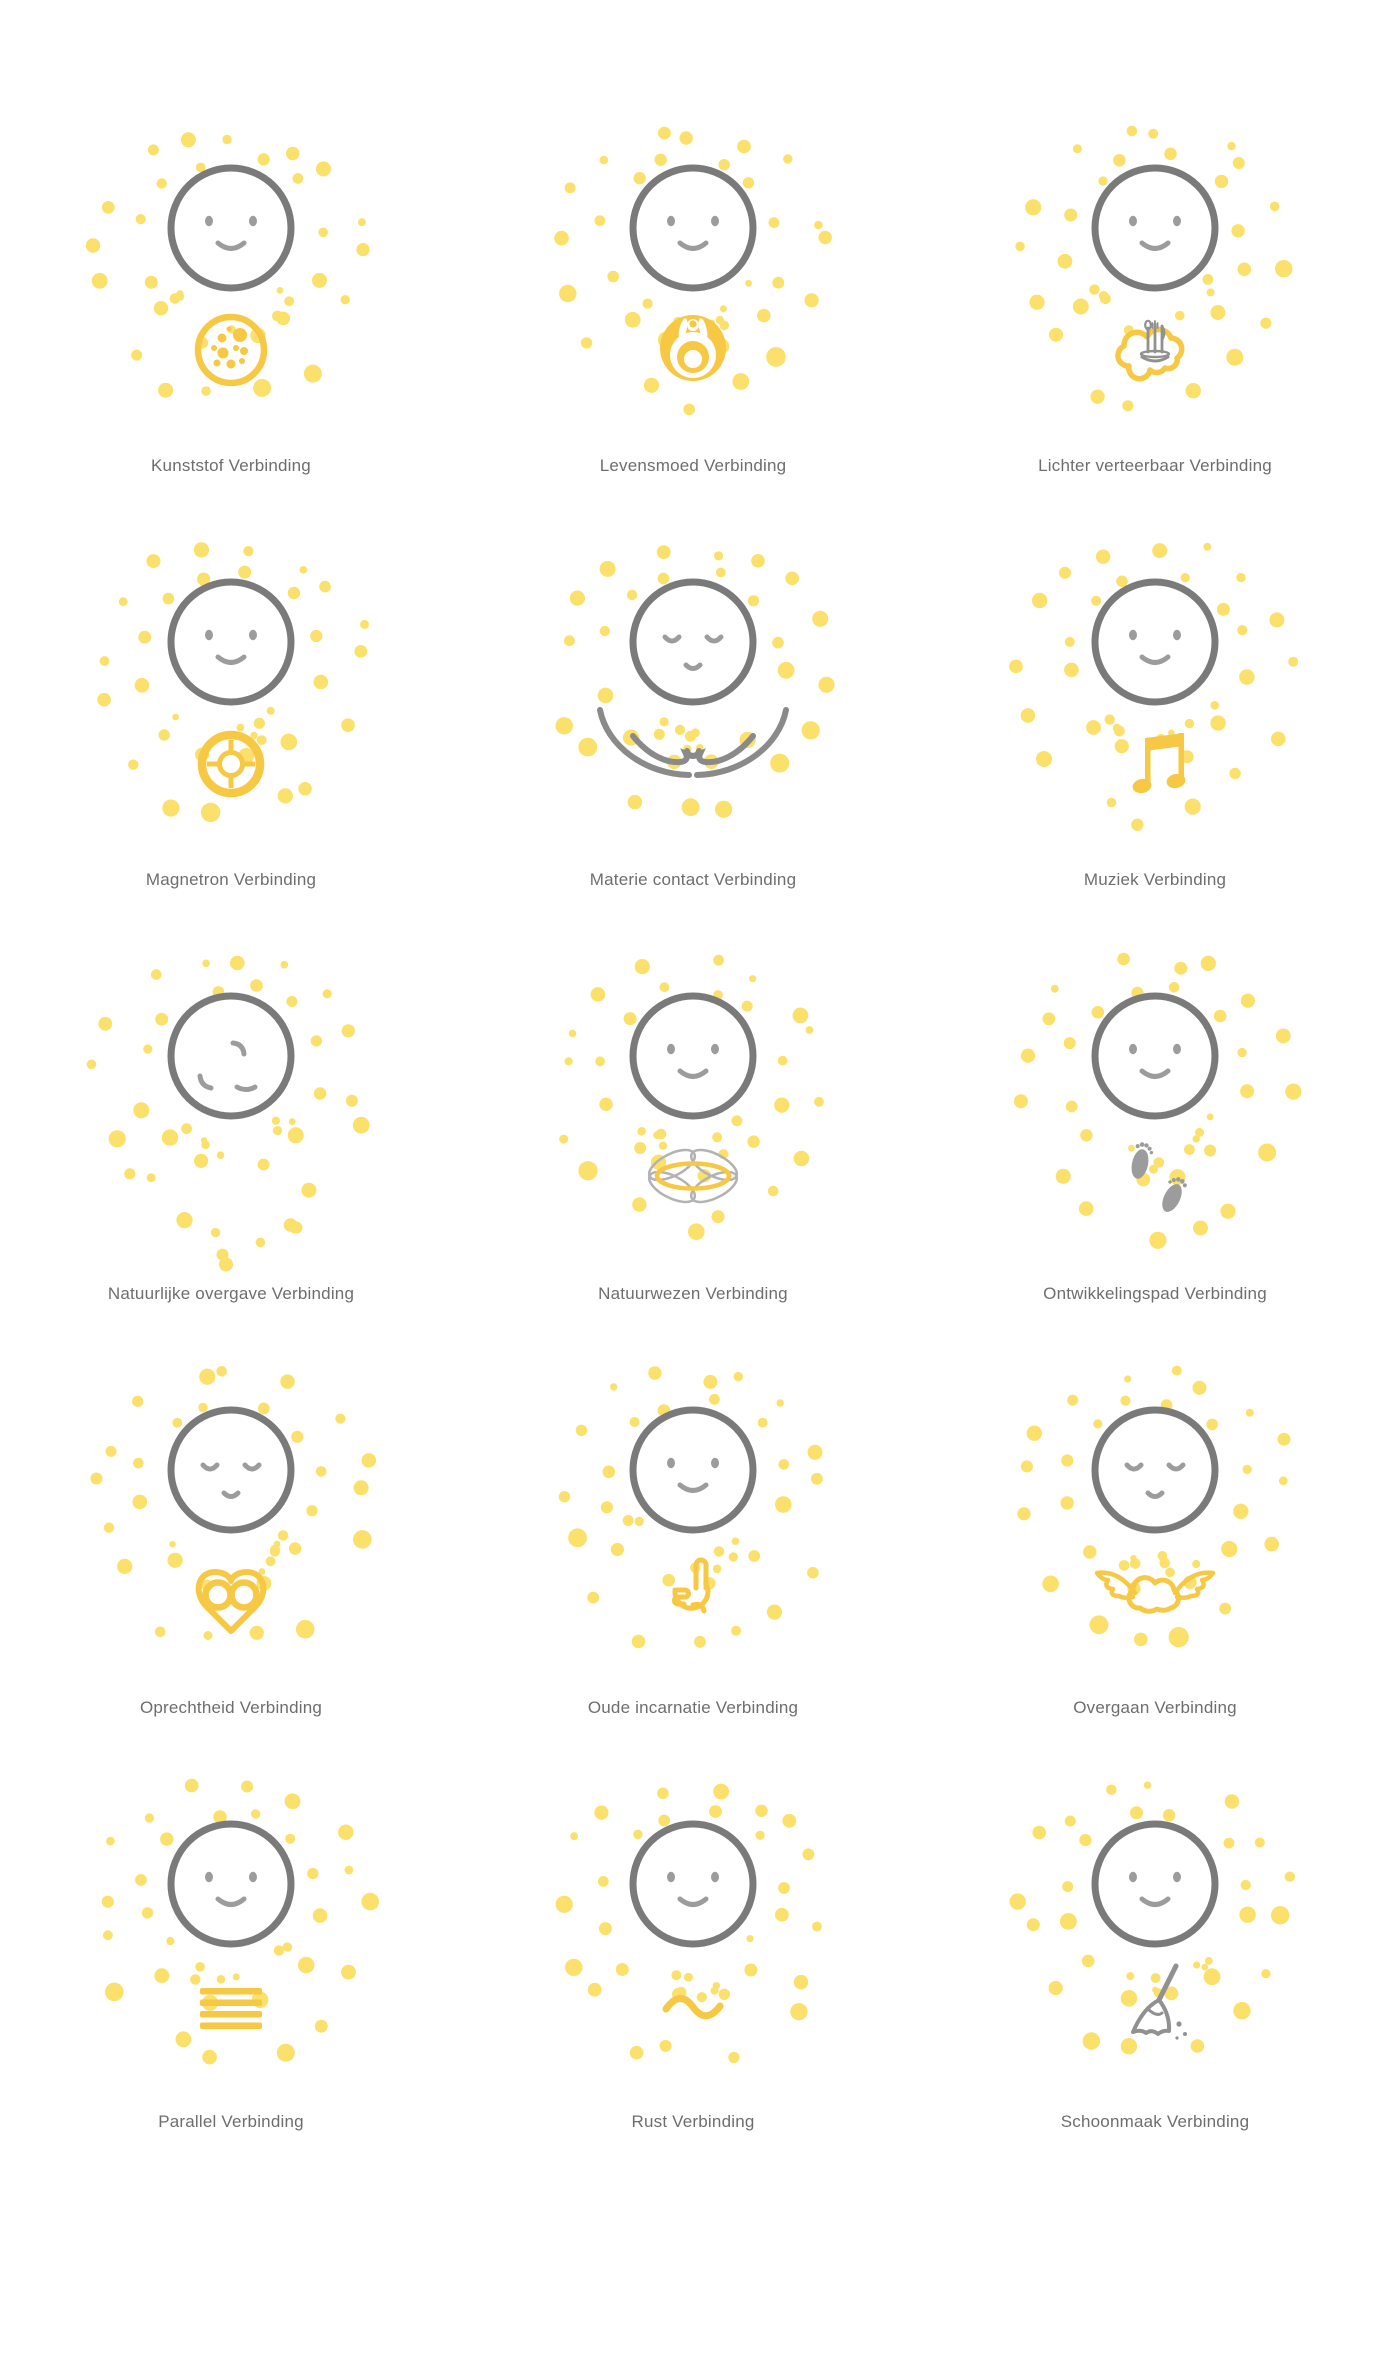 This screenshot has height=2370, width=1400. Describe the element at coordinates (231, 1707) in the screenshot. I see `verbinding-label: Oprechtheid Verbinding` at that location.